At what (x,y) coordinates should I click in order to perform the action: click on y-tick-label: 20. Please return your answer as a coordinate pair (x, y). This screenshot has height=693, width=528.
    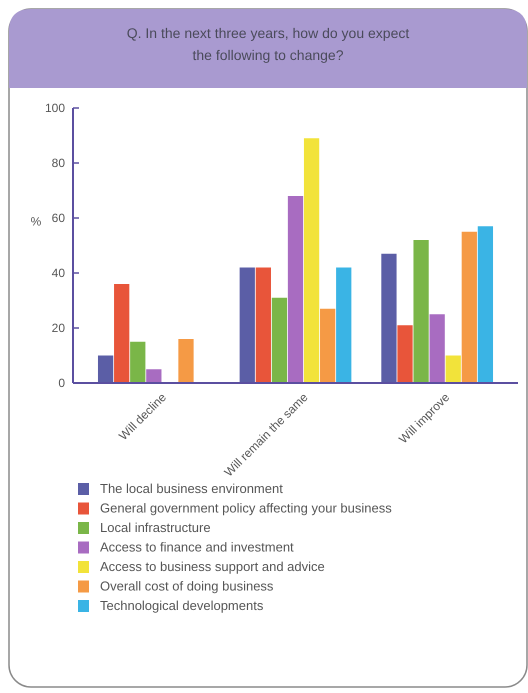
    Looking at the image, I should click on (59, 328).